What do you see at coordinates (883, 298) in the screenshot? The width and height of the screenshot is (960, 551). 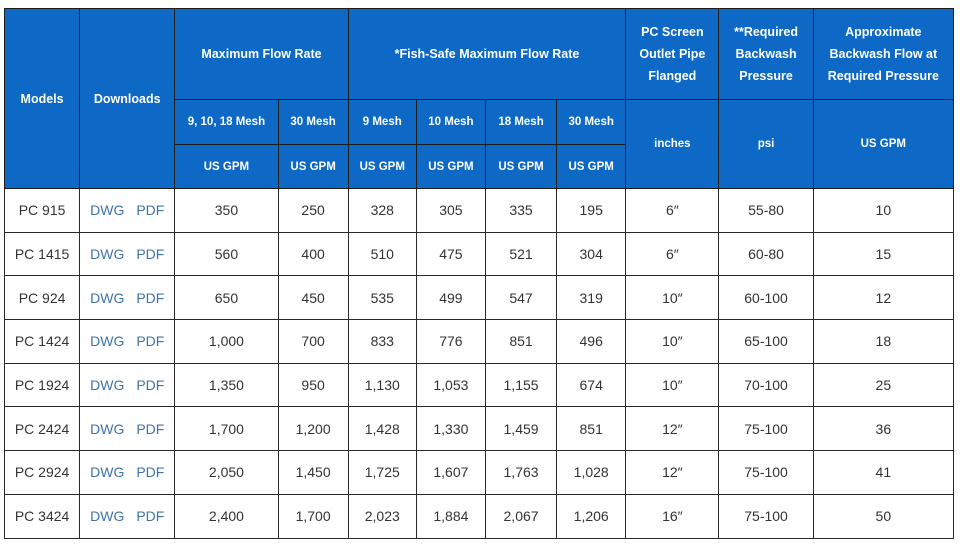 I see `cell-backwash-flow: 12` at bounding box center [883, 298].